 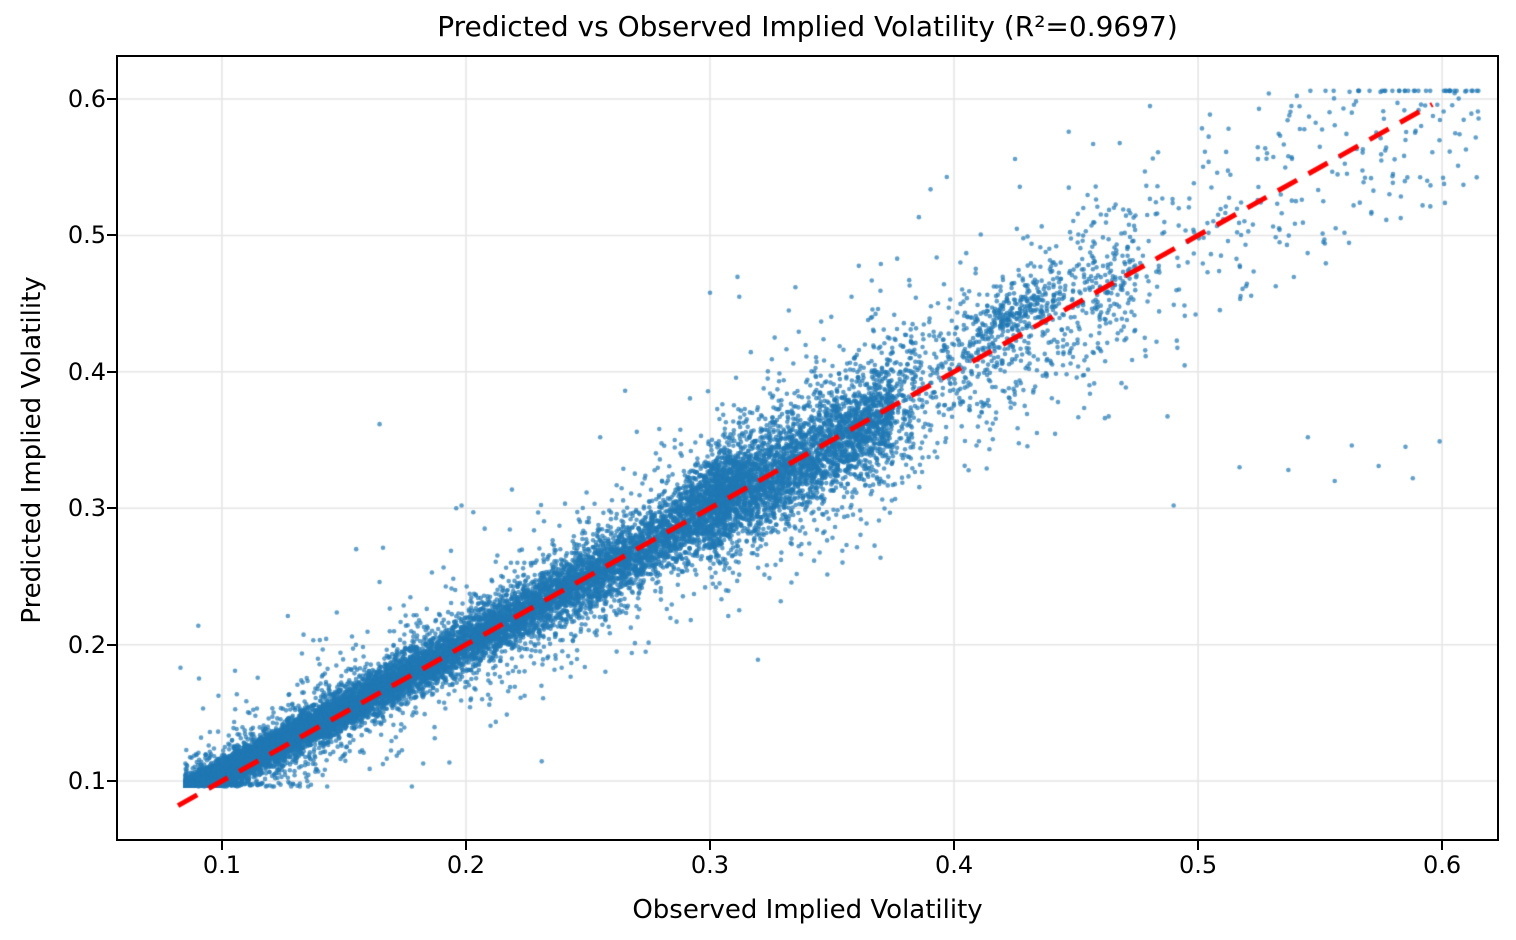 What do you see at coordinates (1442, 865) in the screenshot?
I see `x-tick-label: 0.6` at bounding box center [1442, 865].